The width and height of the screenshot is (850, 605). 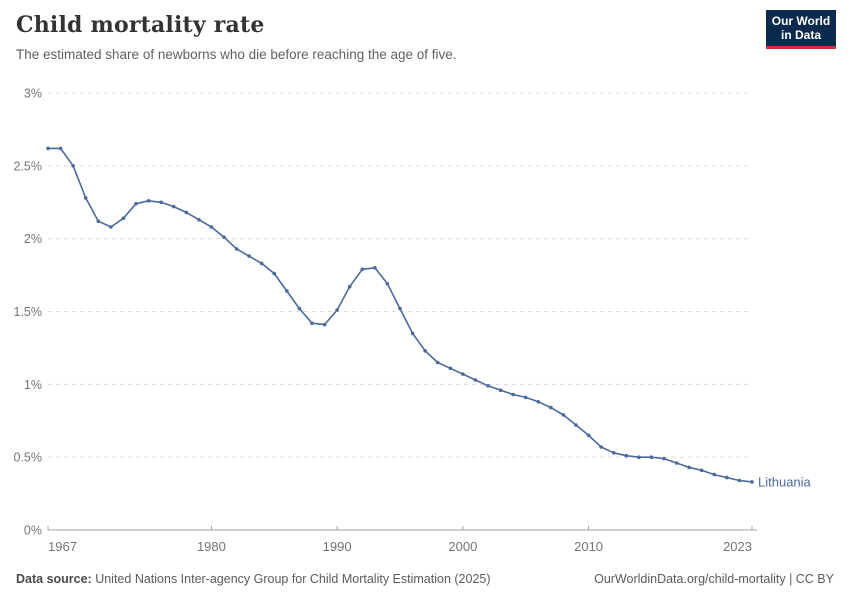 What do you see at coordinates (800, 34) in the screenshot?
I see `owid-logo-line2: in Data` at bounding box center [800, 34].